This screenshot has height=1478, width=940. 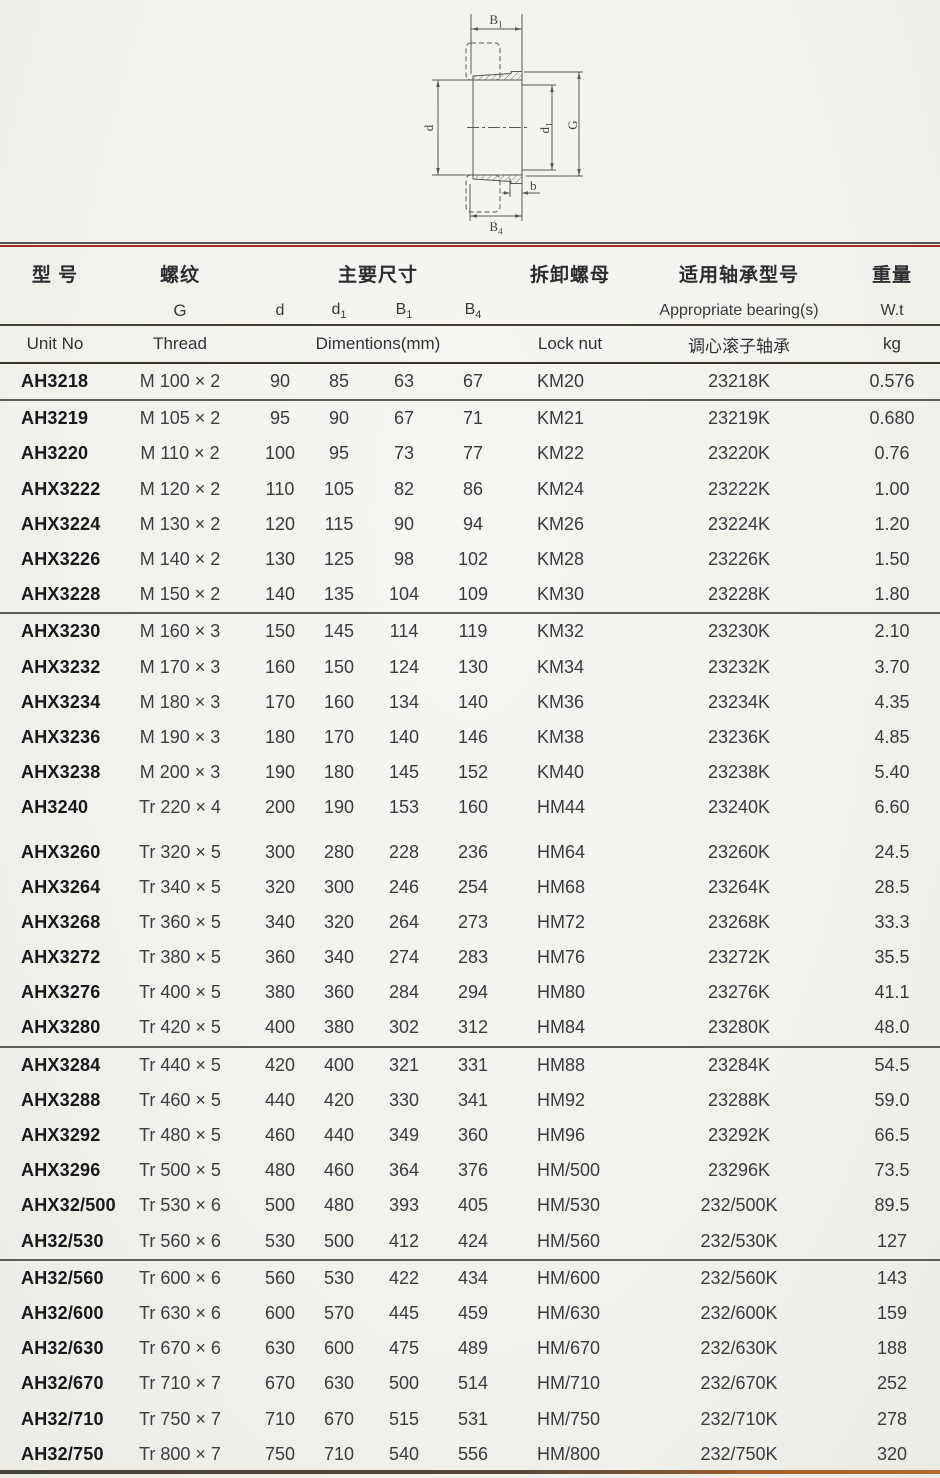 I want to click on cell-thread: Tr 500 × 5, so click(x=180, y=1170).